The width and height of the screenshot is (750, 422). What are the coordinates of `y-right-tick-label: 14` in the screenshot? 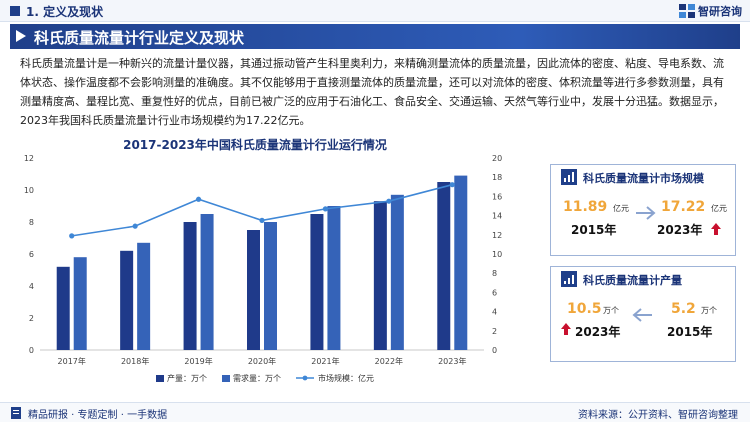 It's located at (497, 216).